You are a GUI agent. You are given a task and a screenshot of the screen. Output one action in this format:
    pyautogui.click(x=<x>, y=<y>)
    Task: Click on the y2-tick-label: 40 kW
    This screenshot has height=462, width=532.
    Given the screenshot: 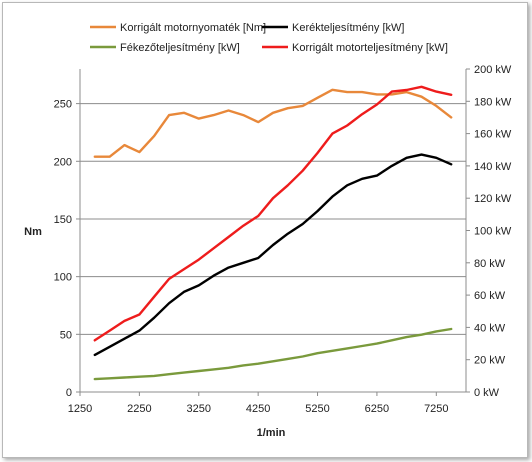 What is the action you would take?
    pyautogui.click(x=490, y=328)
    